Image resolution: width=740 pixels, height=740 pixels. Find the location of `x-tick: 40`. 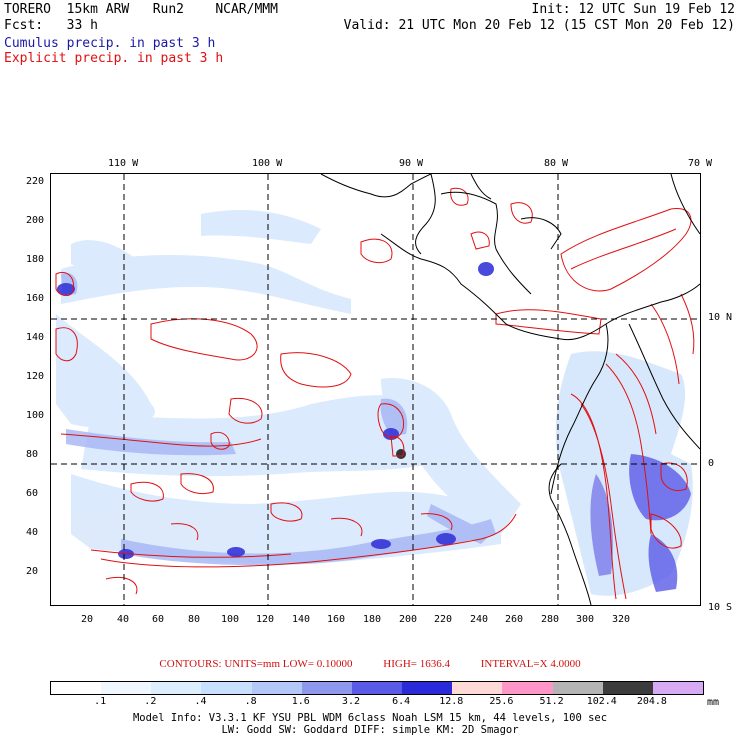

x-tick: 40 is located at coordinates (123, 619).